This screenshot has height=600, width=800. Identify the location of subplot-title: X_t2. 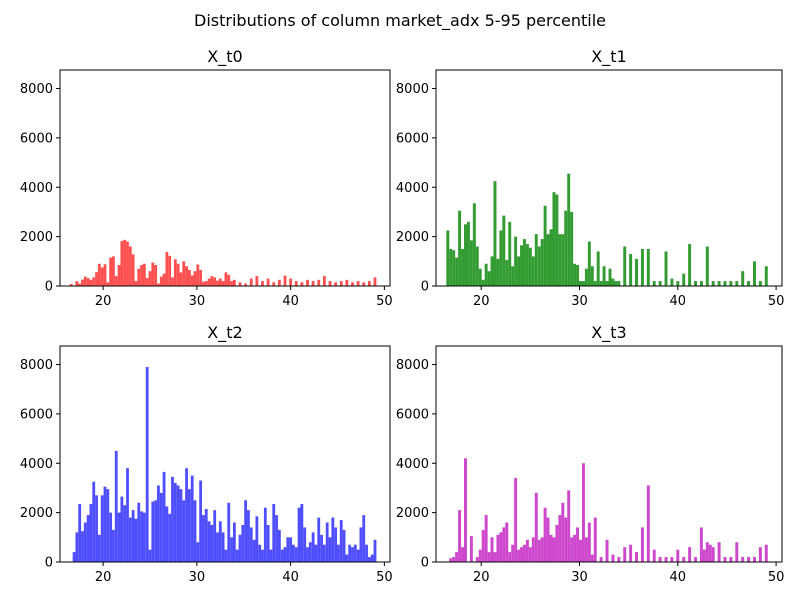
(224, 333).